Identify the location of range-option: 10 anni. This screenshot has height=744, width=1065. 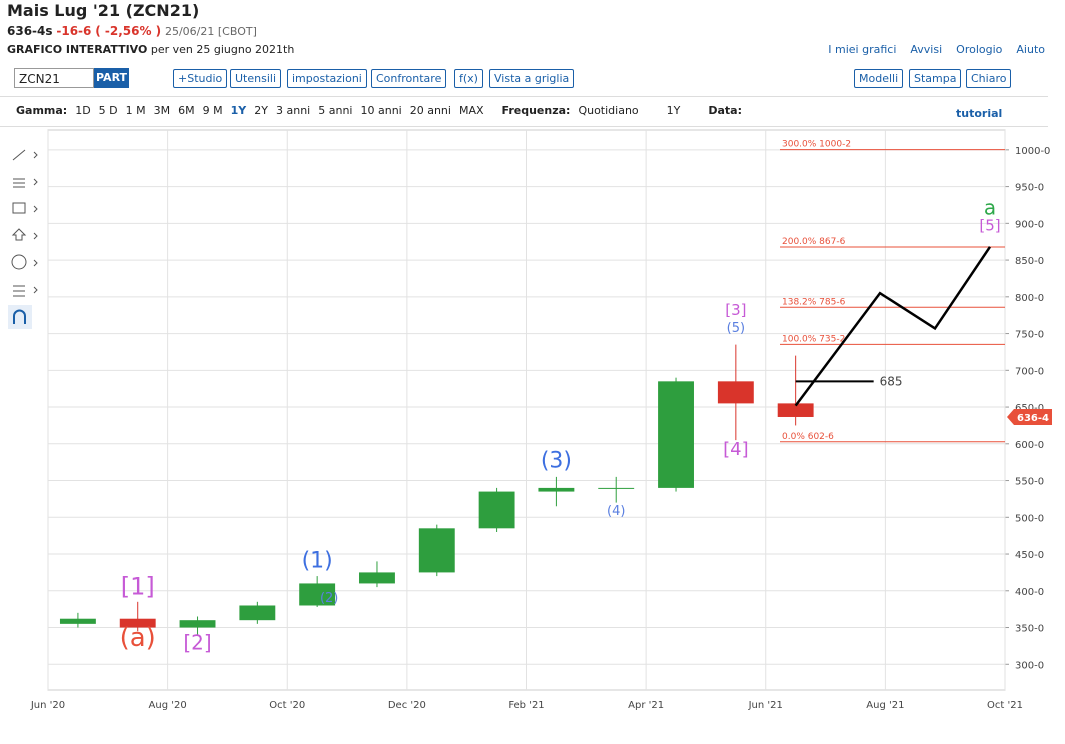
(381, 110).